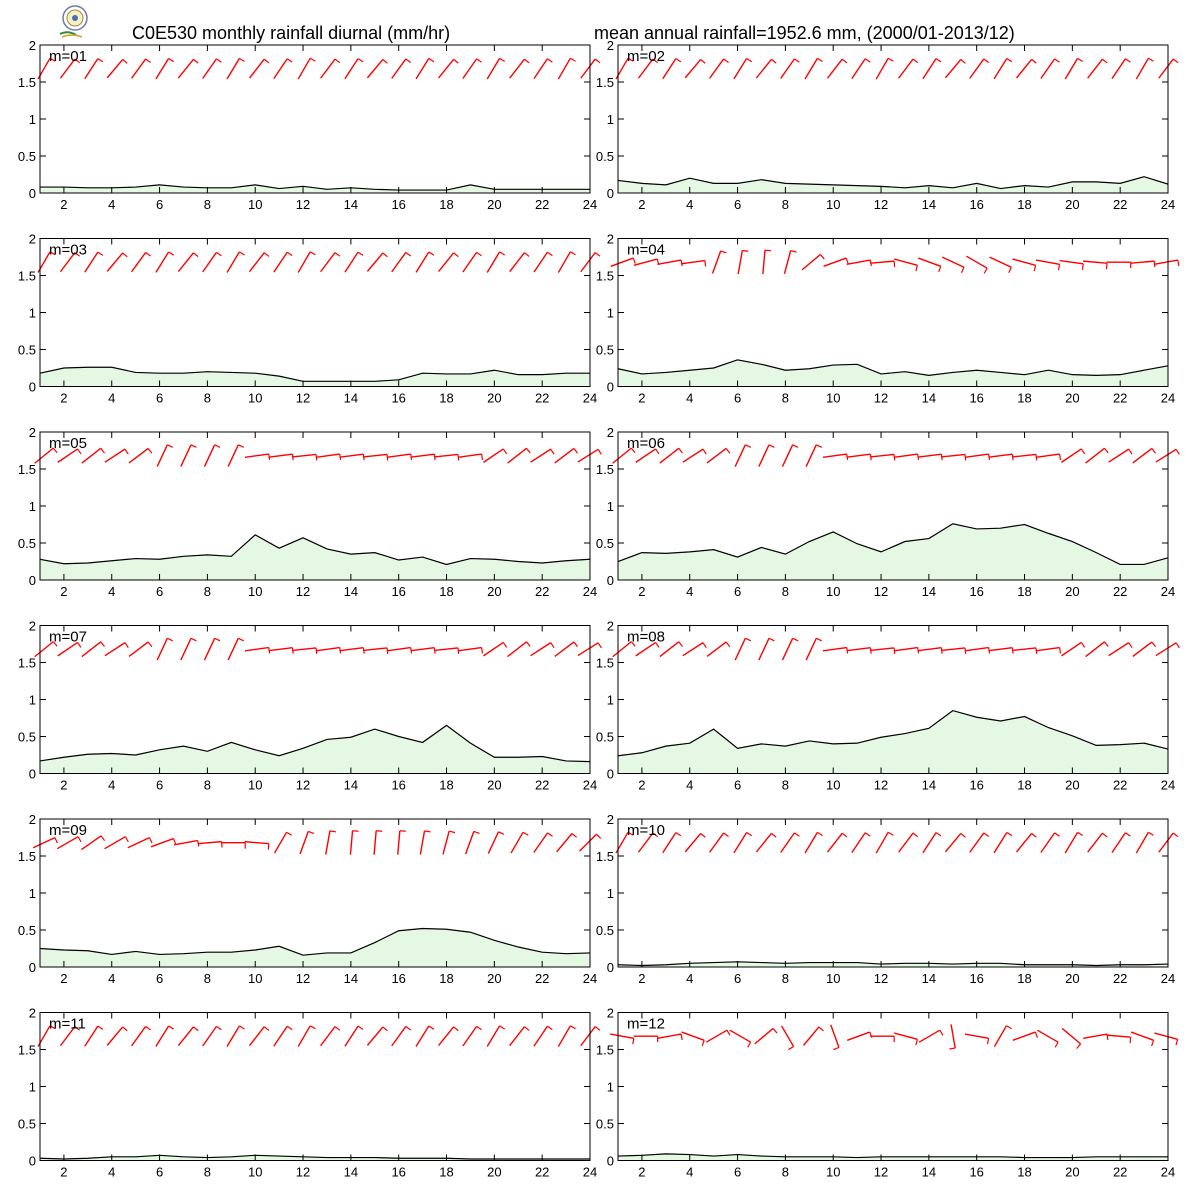  Describe the element at coordinates (590, 398) in the screenshot. I see `x-tick-label: 24` at that location.